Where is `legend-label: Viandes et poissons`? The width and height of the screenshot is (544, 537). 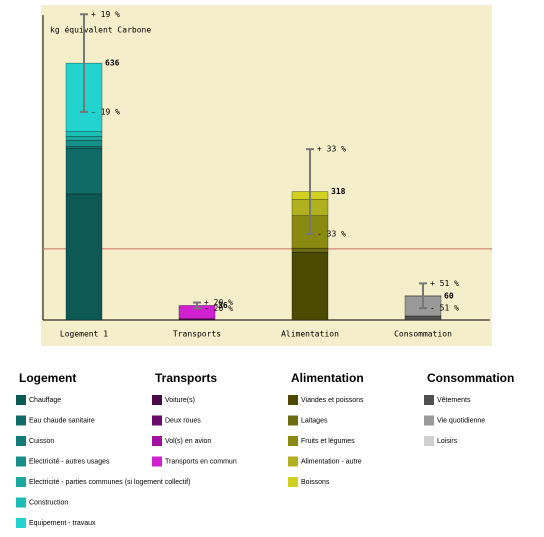 legend-label: Viandes et poissons is located at coordinates (332, 400).